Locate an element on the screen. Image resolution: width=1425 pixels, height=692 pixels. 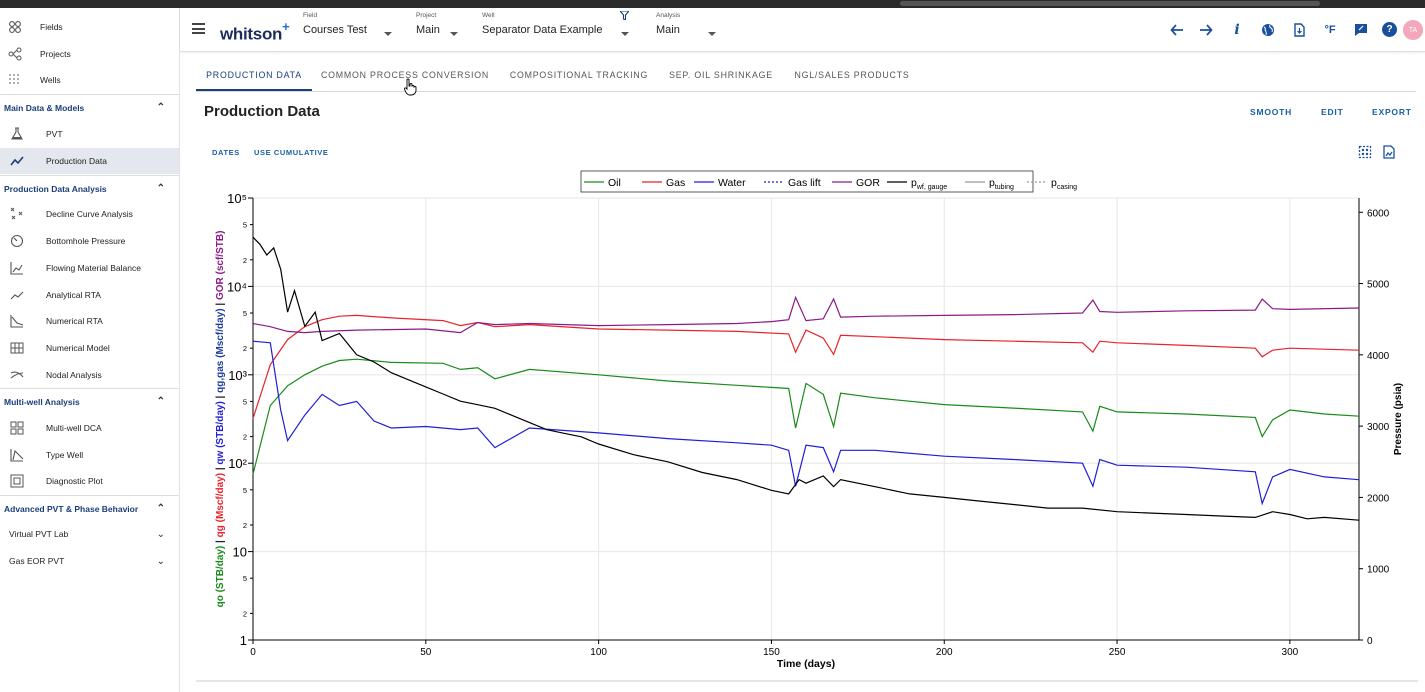
document-download-icon is located at coordinates (1299, 30).